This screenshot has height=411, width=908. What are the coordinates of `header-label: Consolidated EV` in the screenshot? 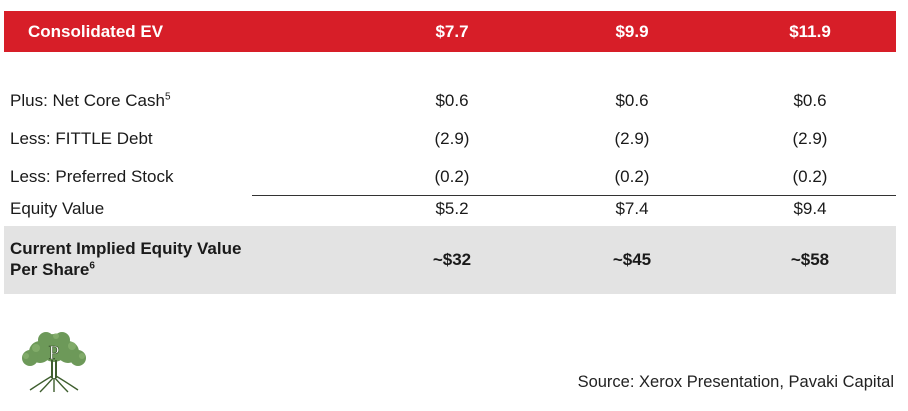 It's located at (96, 31).